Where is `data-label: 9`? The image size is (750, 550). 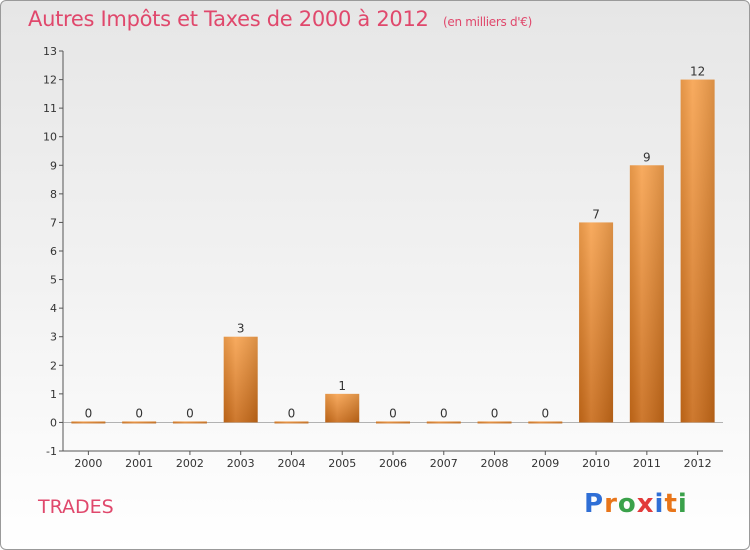
data-label: 9 is located at coordinates (647, 157).